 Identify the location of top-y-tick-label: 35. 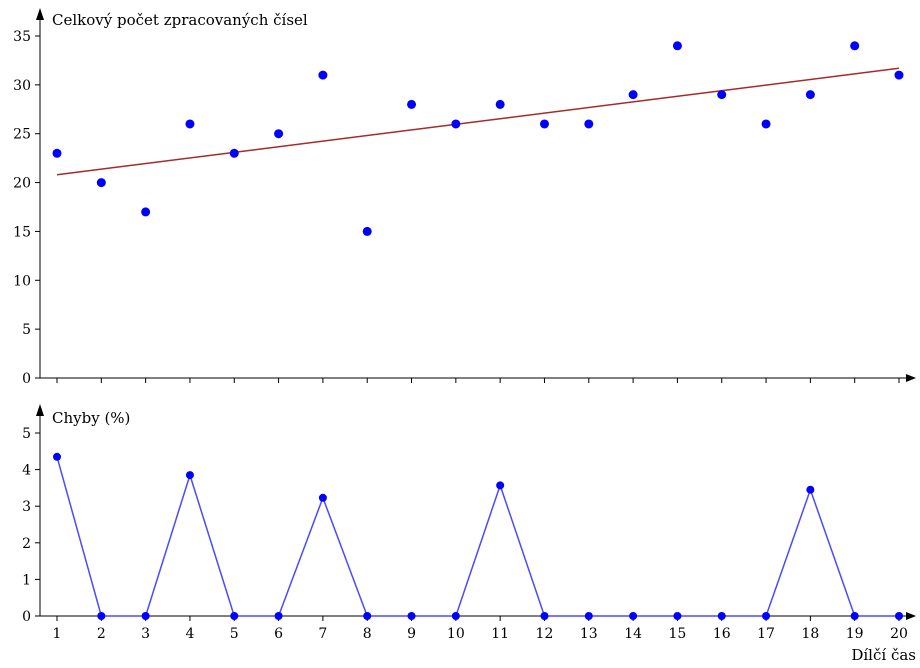
(22, 37).